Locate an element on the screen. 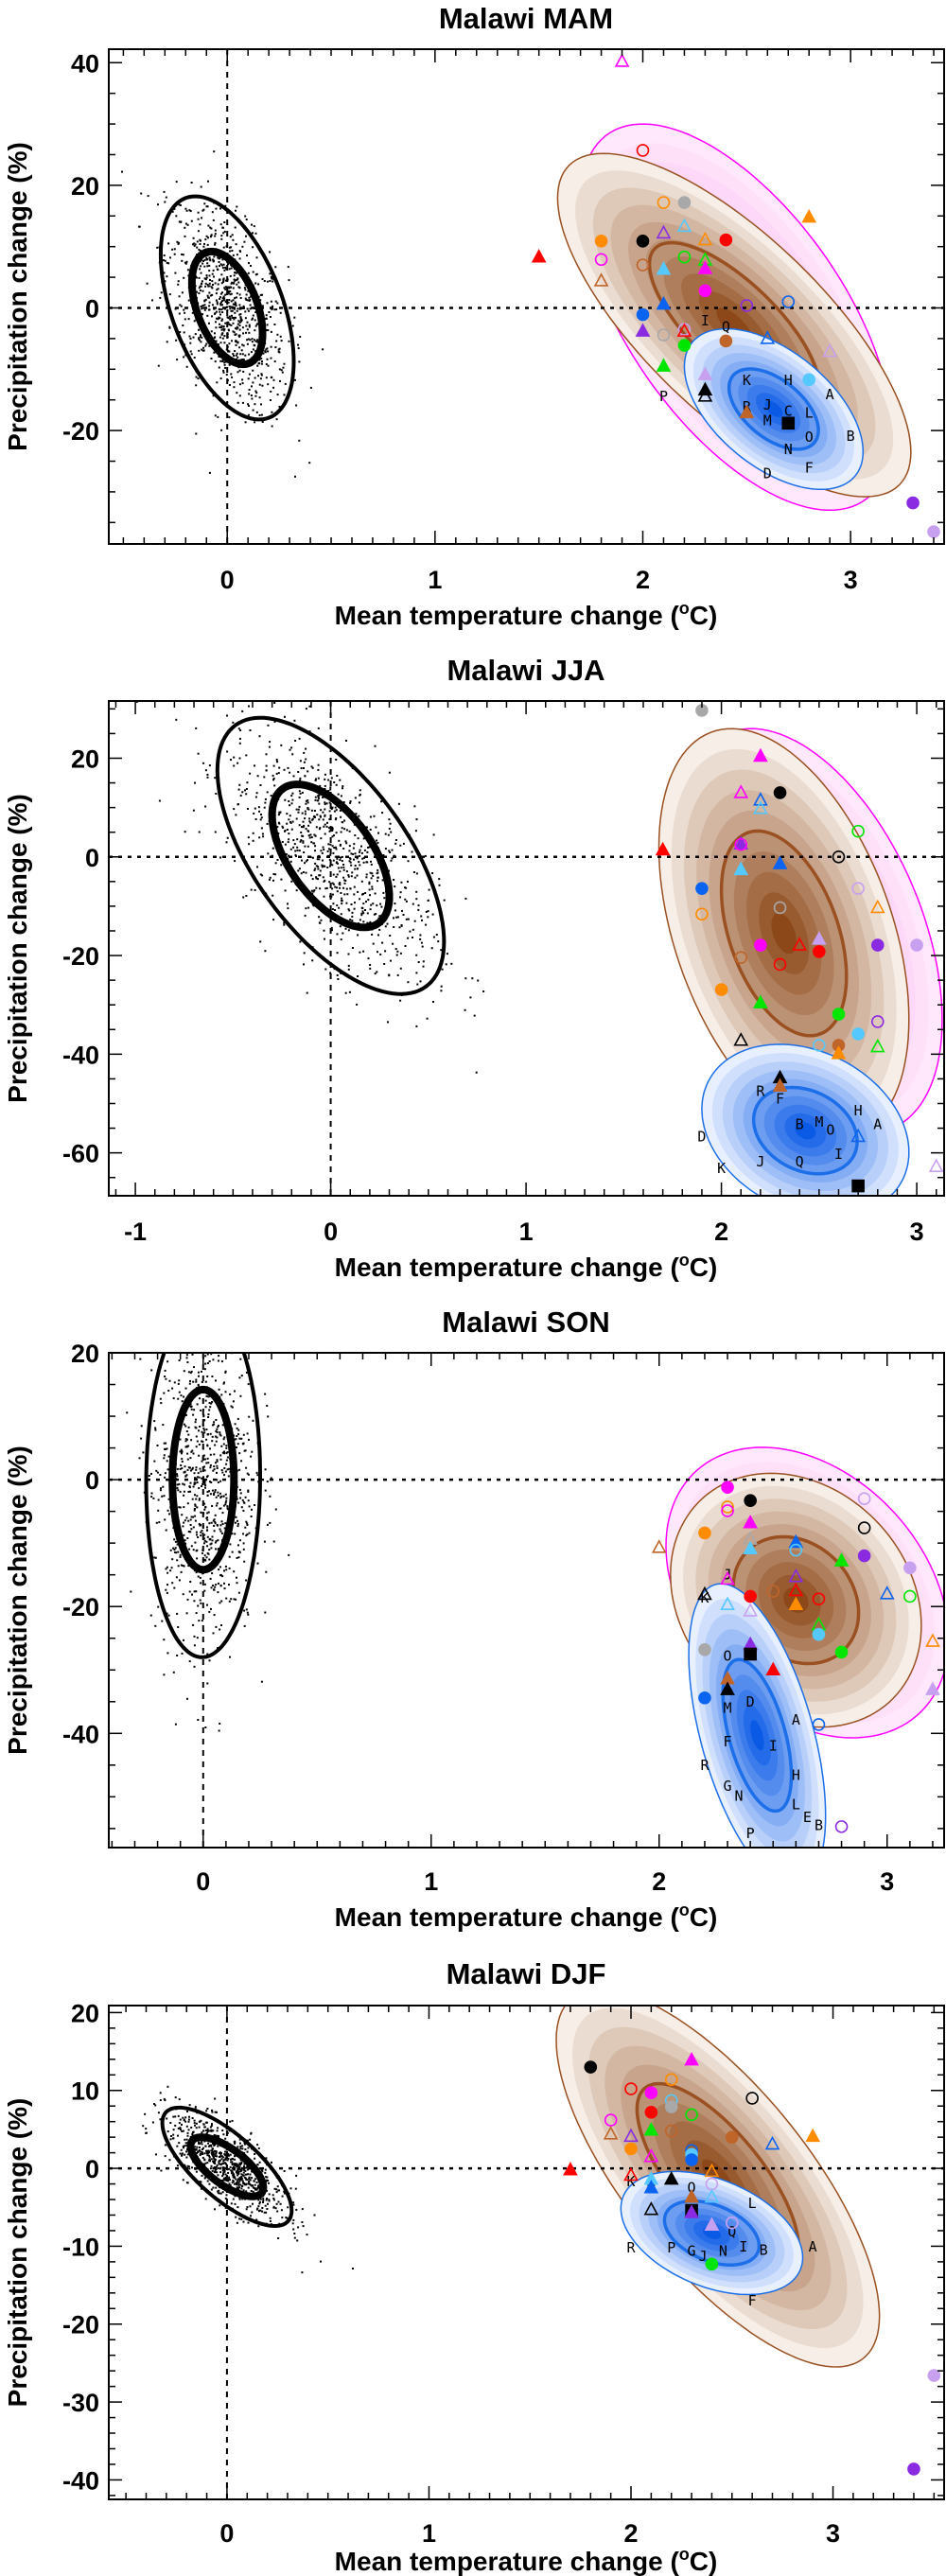 The width and height of the screenshot is (946, 2576). degree-superscript: o is located at coordinates (684, 1910).